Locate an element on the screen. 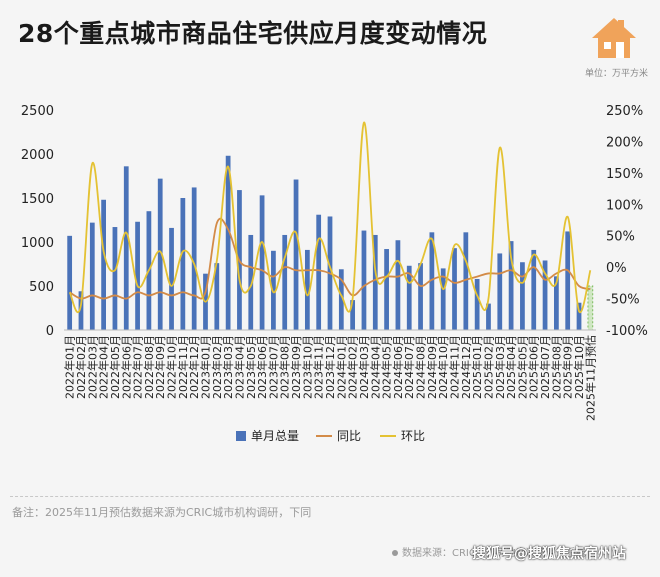 The height and width of the screenshot is (577, 660). y-tick-right: 200% is located at coordinates (624, 142).